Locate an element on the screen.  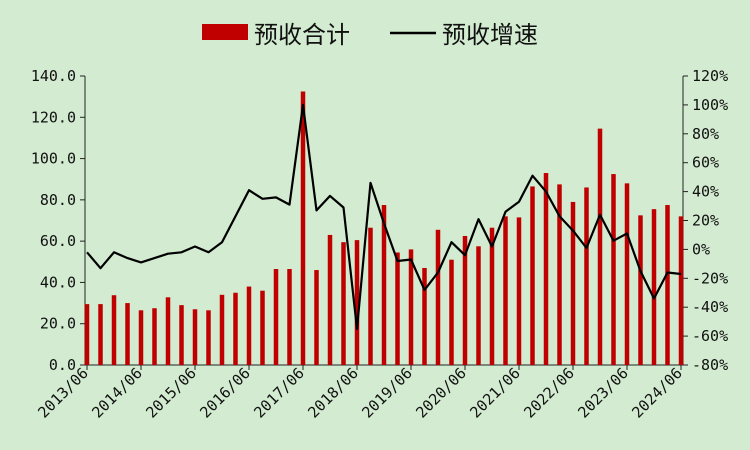
right-tick-label: 100% is located at coordinates (710, 105).